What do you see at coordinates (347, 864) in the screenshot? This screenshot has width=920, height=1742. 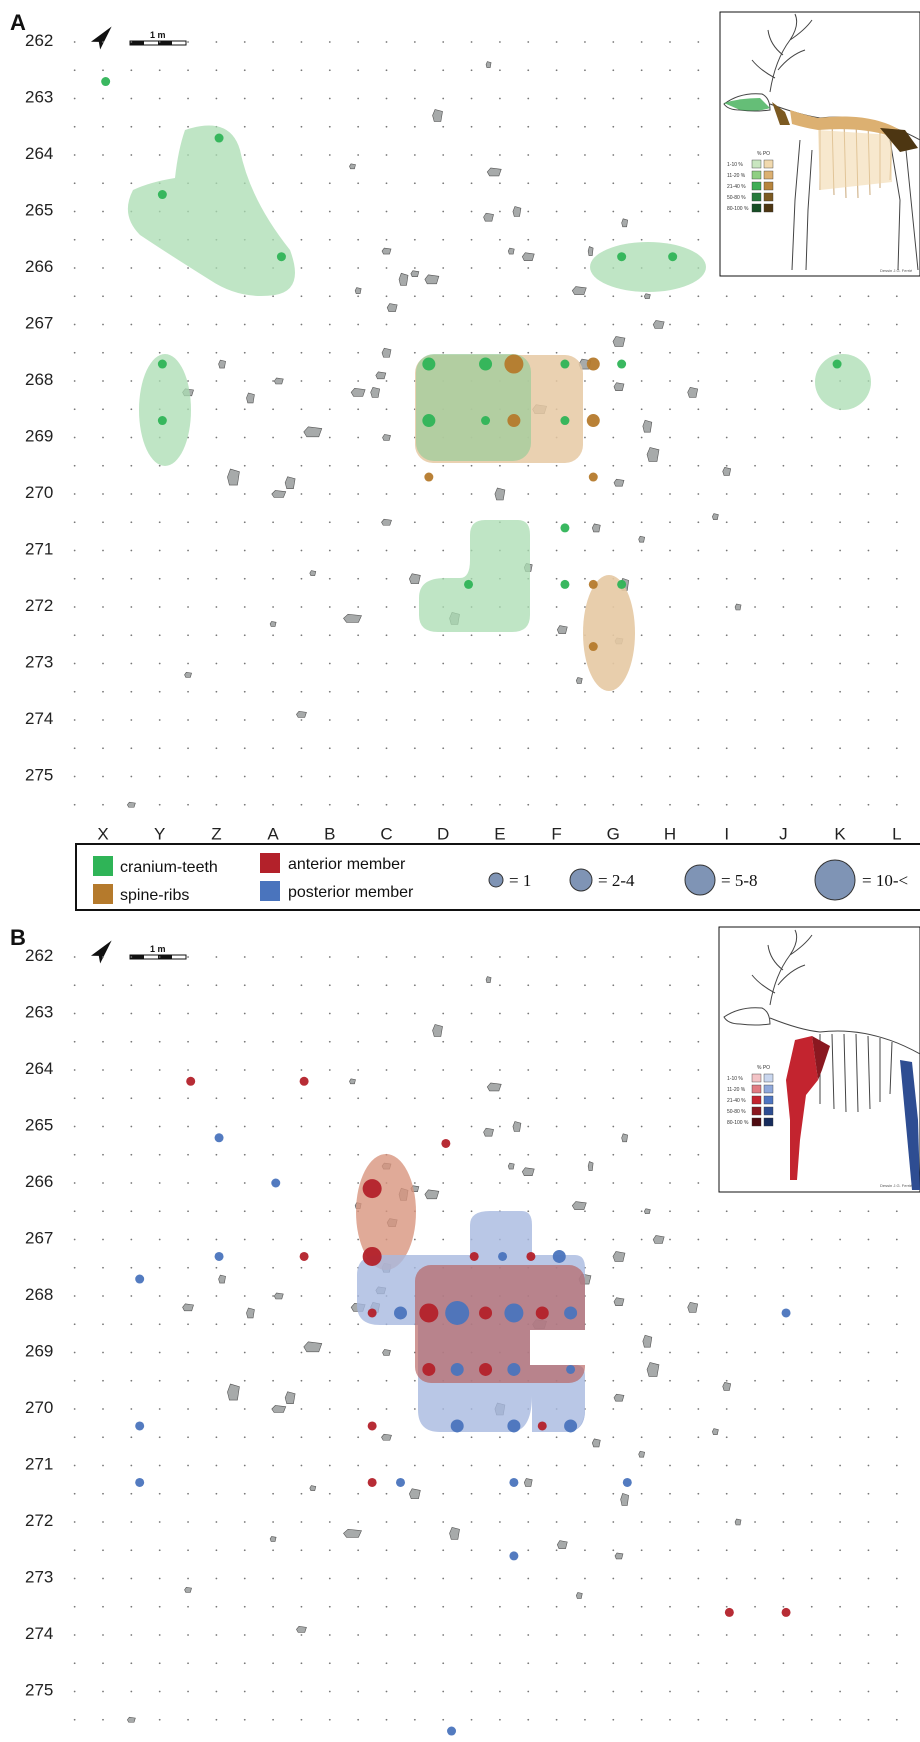 I see `legend-label-anterior: anterior member` at bounding box center [347, 864].